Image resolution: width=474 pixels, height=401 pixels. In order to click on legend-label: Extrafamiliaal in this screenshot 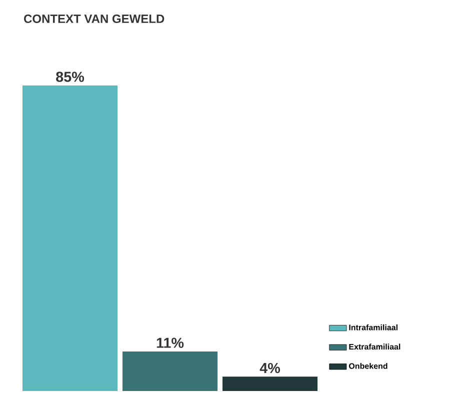, I will do `click(374, 347)`.